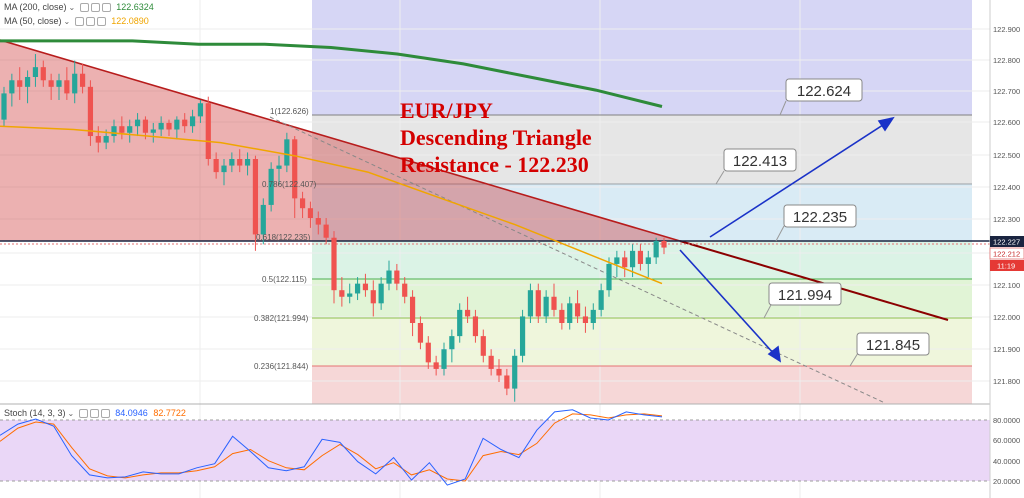 The height and width of the screenshot is (498, 1024). I want to click on stoch-band, so click(495, 450).